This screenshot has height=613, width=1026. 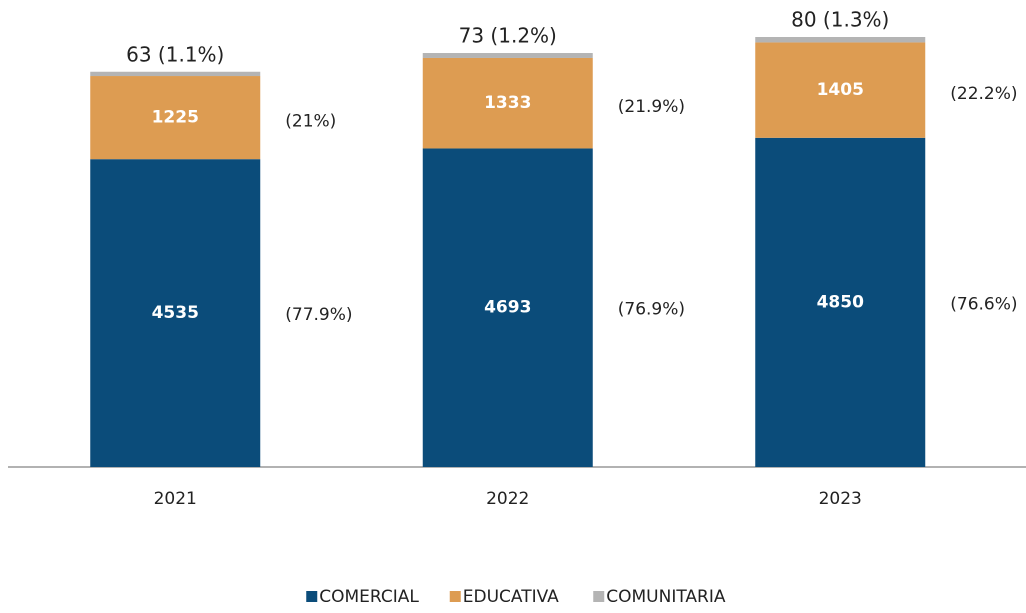 I want to click on percent-label: (77.9%), so click(x=318, y=315).